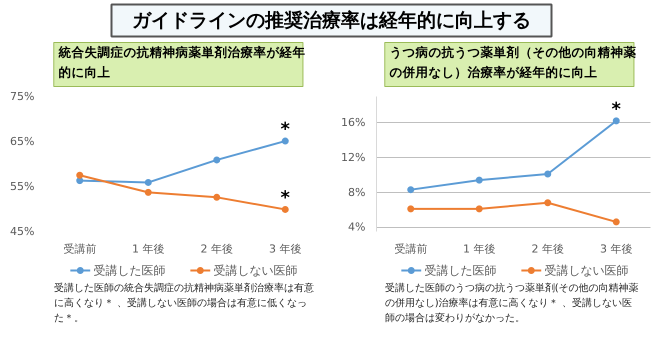 The image size is (662, 340). I want to click on y-tick-label: 16%, so click(353, 123).